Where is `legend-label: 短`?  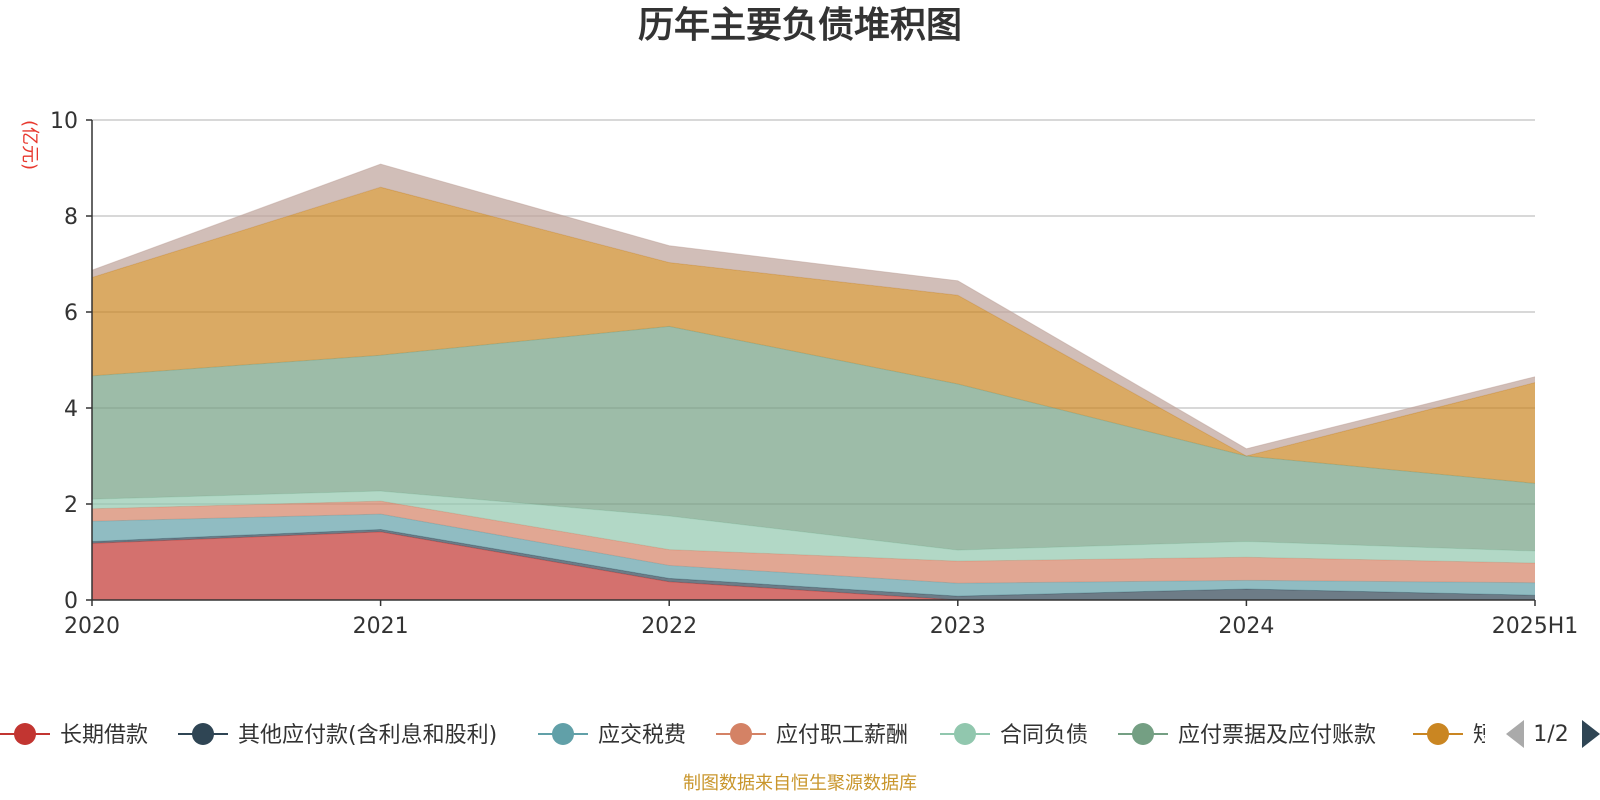 legend-label: 短 is located at coordinates (1484, 735).